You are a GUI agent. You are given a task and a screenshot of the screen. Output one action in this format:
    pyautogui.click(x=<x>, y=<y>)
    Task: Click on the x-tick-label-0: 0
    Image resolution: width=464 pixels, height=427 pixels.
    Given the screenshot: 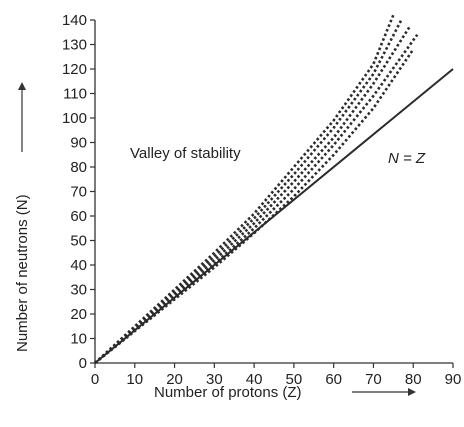 What is the action you would take?
    pyautogui.click(x=95, y=379)
    